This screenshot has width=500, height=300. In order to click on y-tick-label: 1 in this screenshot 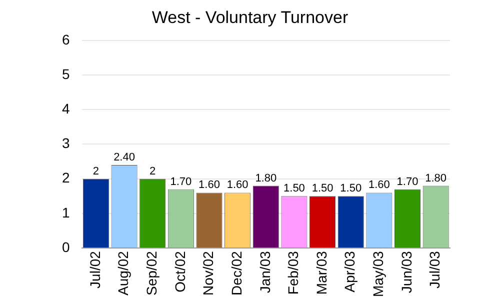, I will do `click(66, 212)`.